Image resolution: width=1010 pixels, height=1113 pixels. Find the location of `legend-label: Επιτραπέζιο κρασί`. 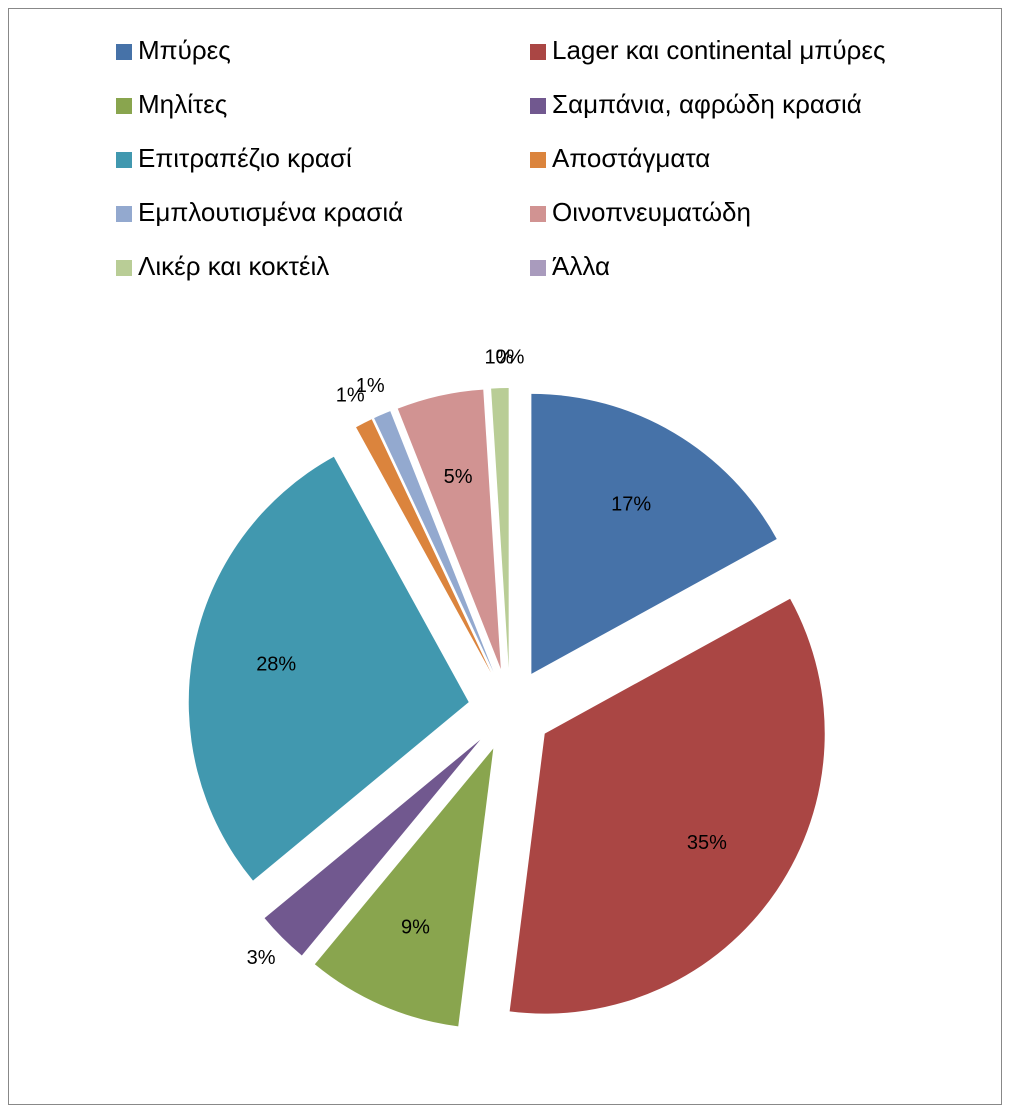

legend-label: Επιτραπέζιο κρασί is located at coordinates (245, 158).